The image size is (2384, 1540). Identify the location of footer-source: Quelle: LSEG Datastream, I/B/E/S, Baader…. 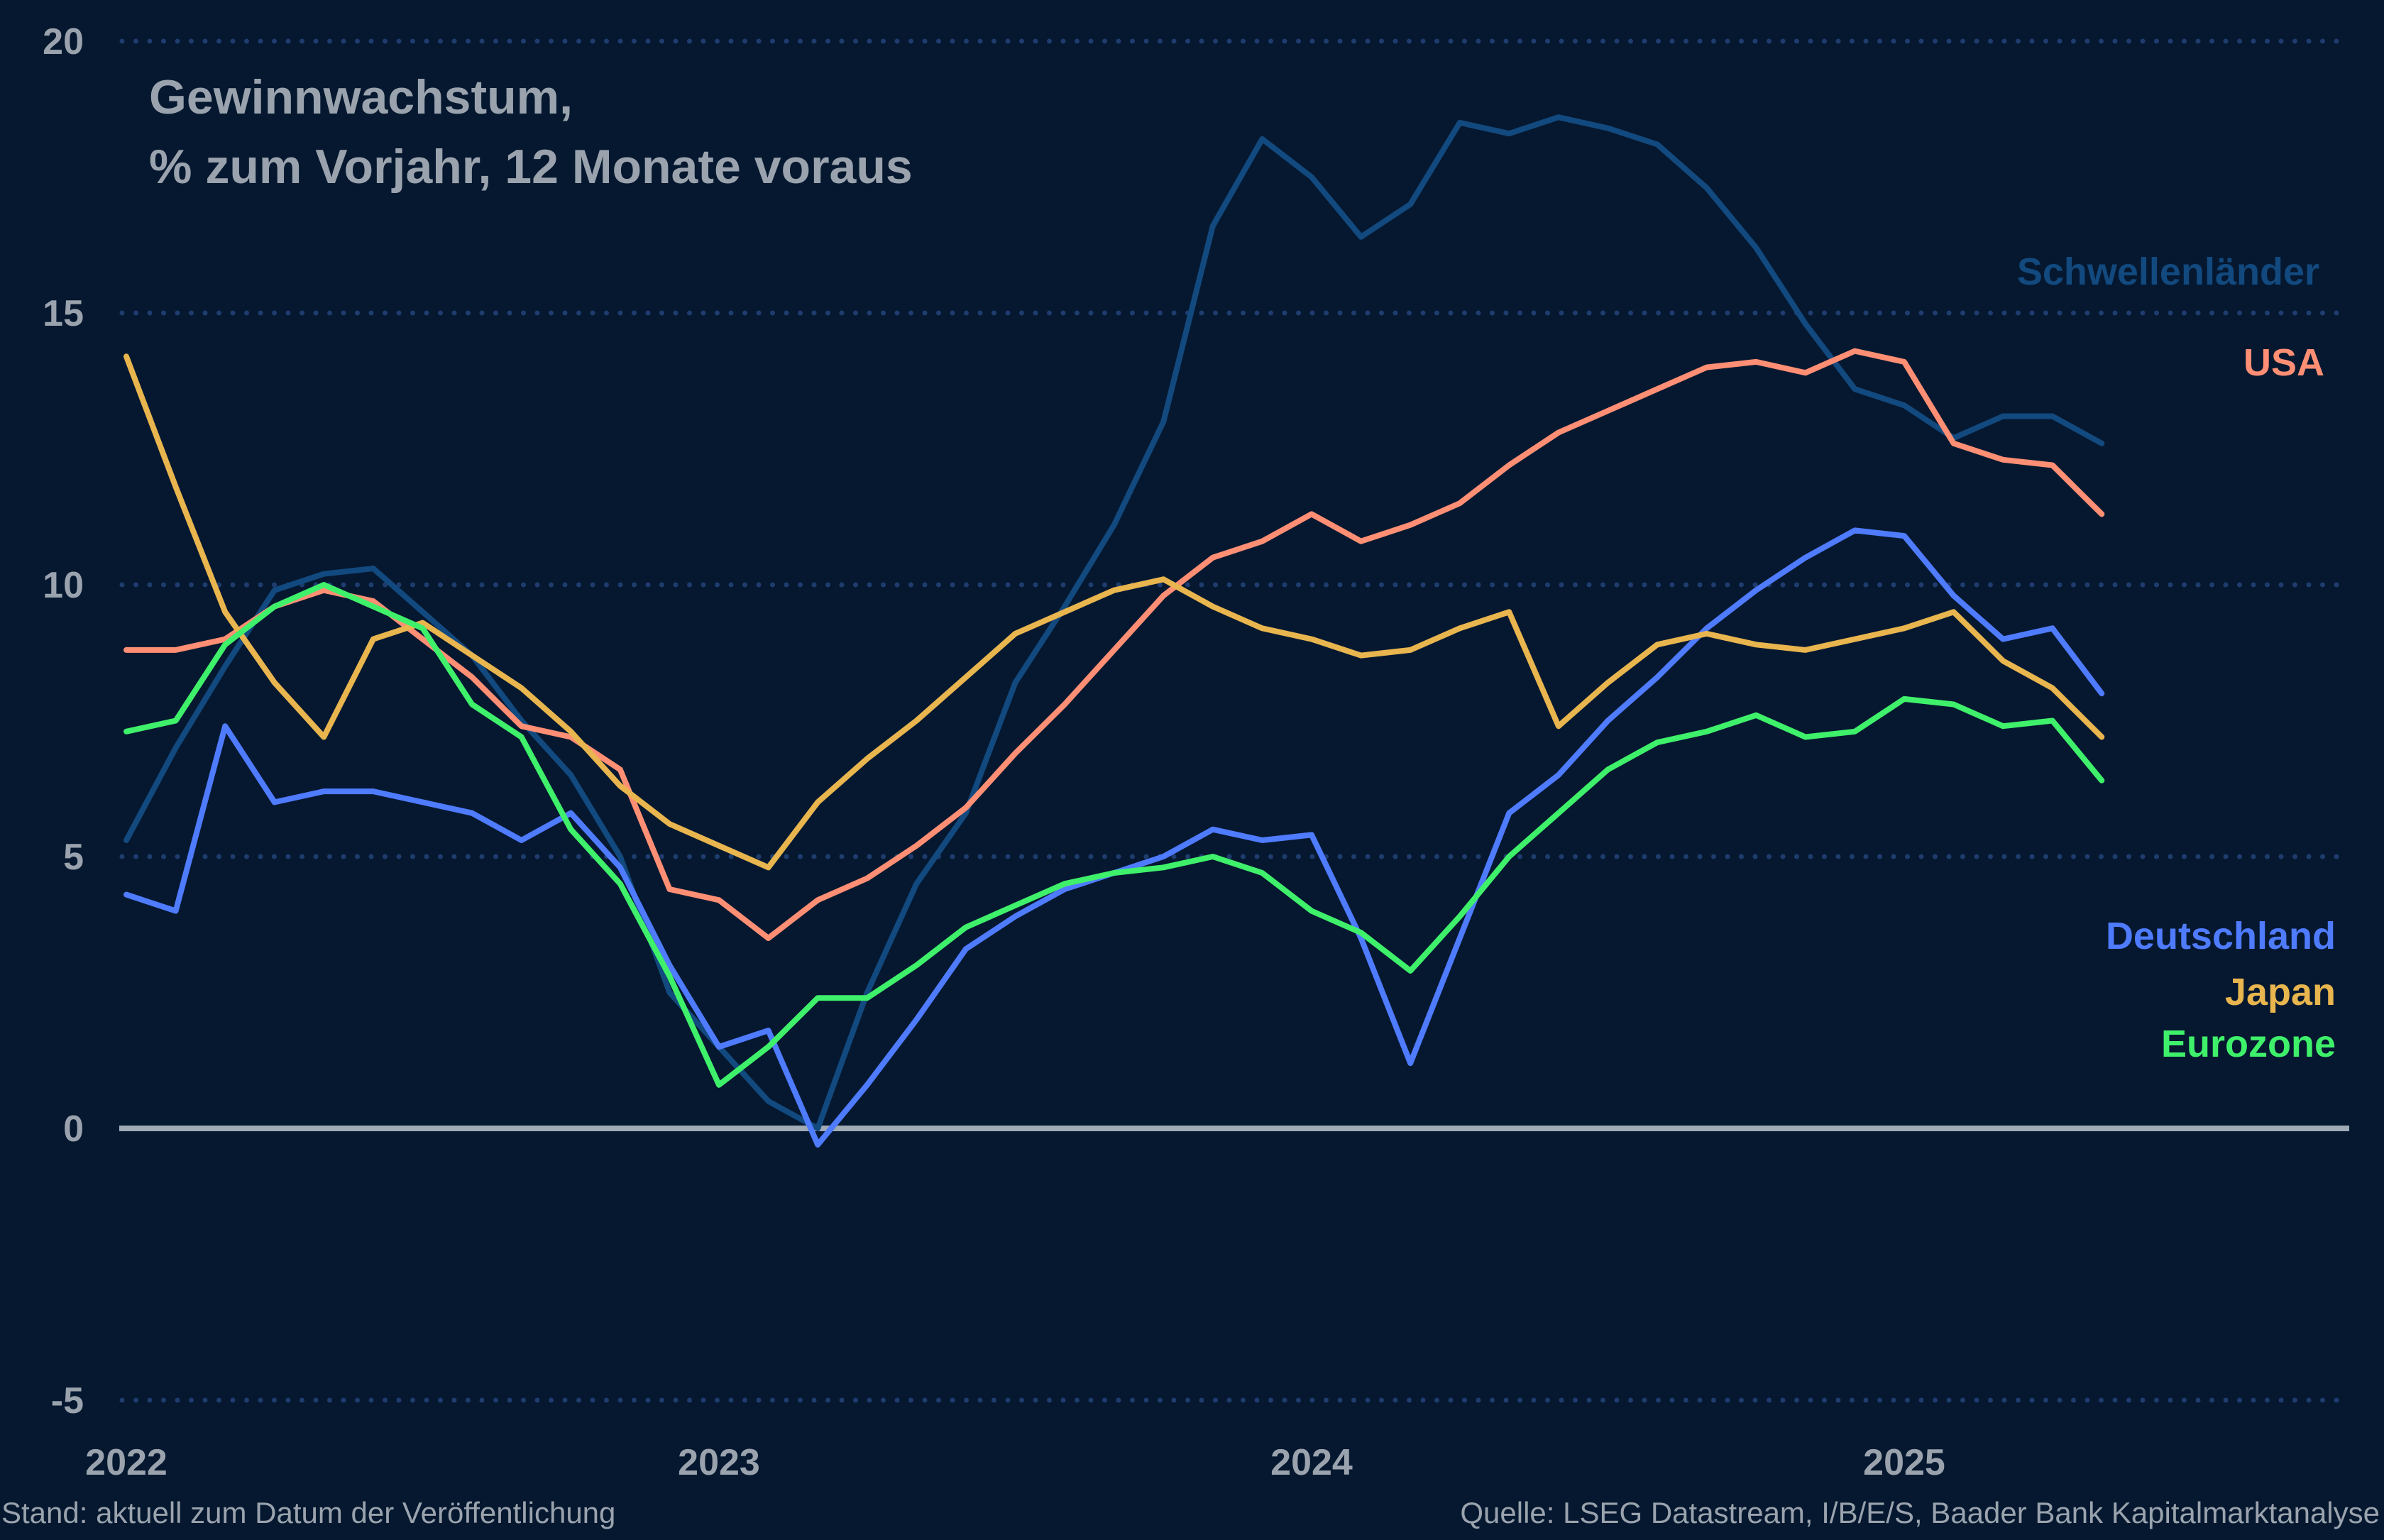
(1920, 1512).